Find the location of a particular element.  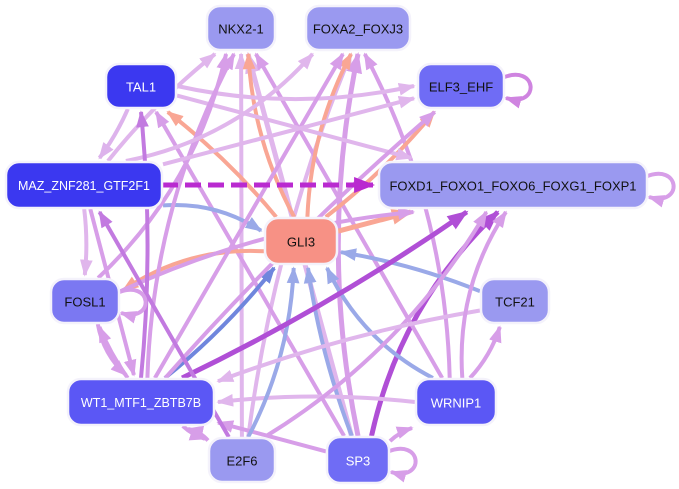

node-label-SP3: SP3 is located at coordinates (358, 461).